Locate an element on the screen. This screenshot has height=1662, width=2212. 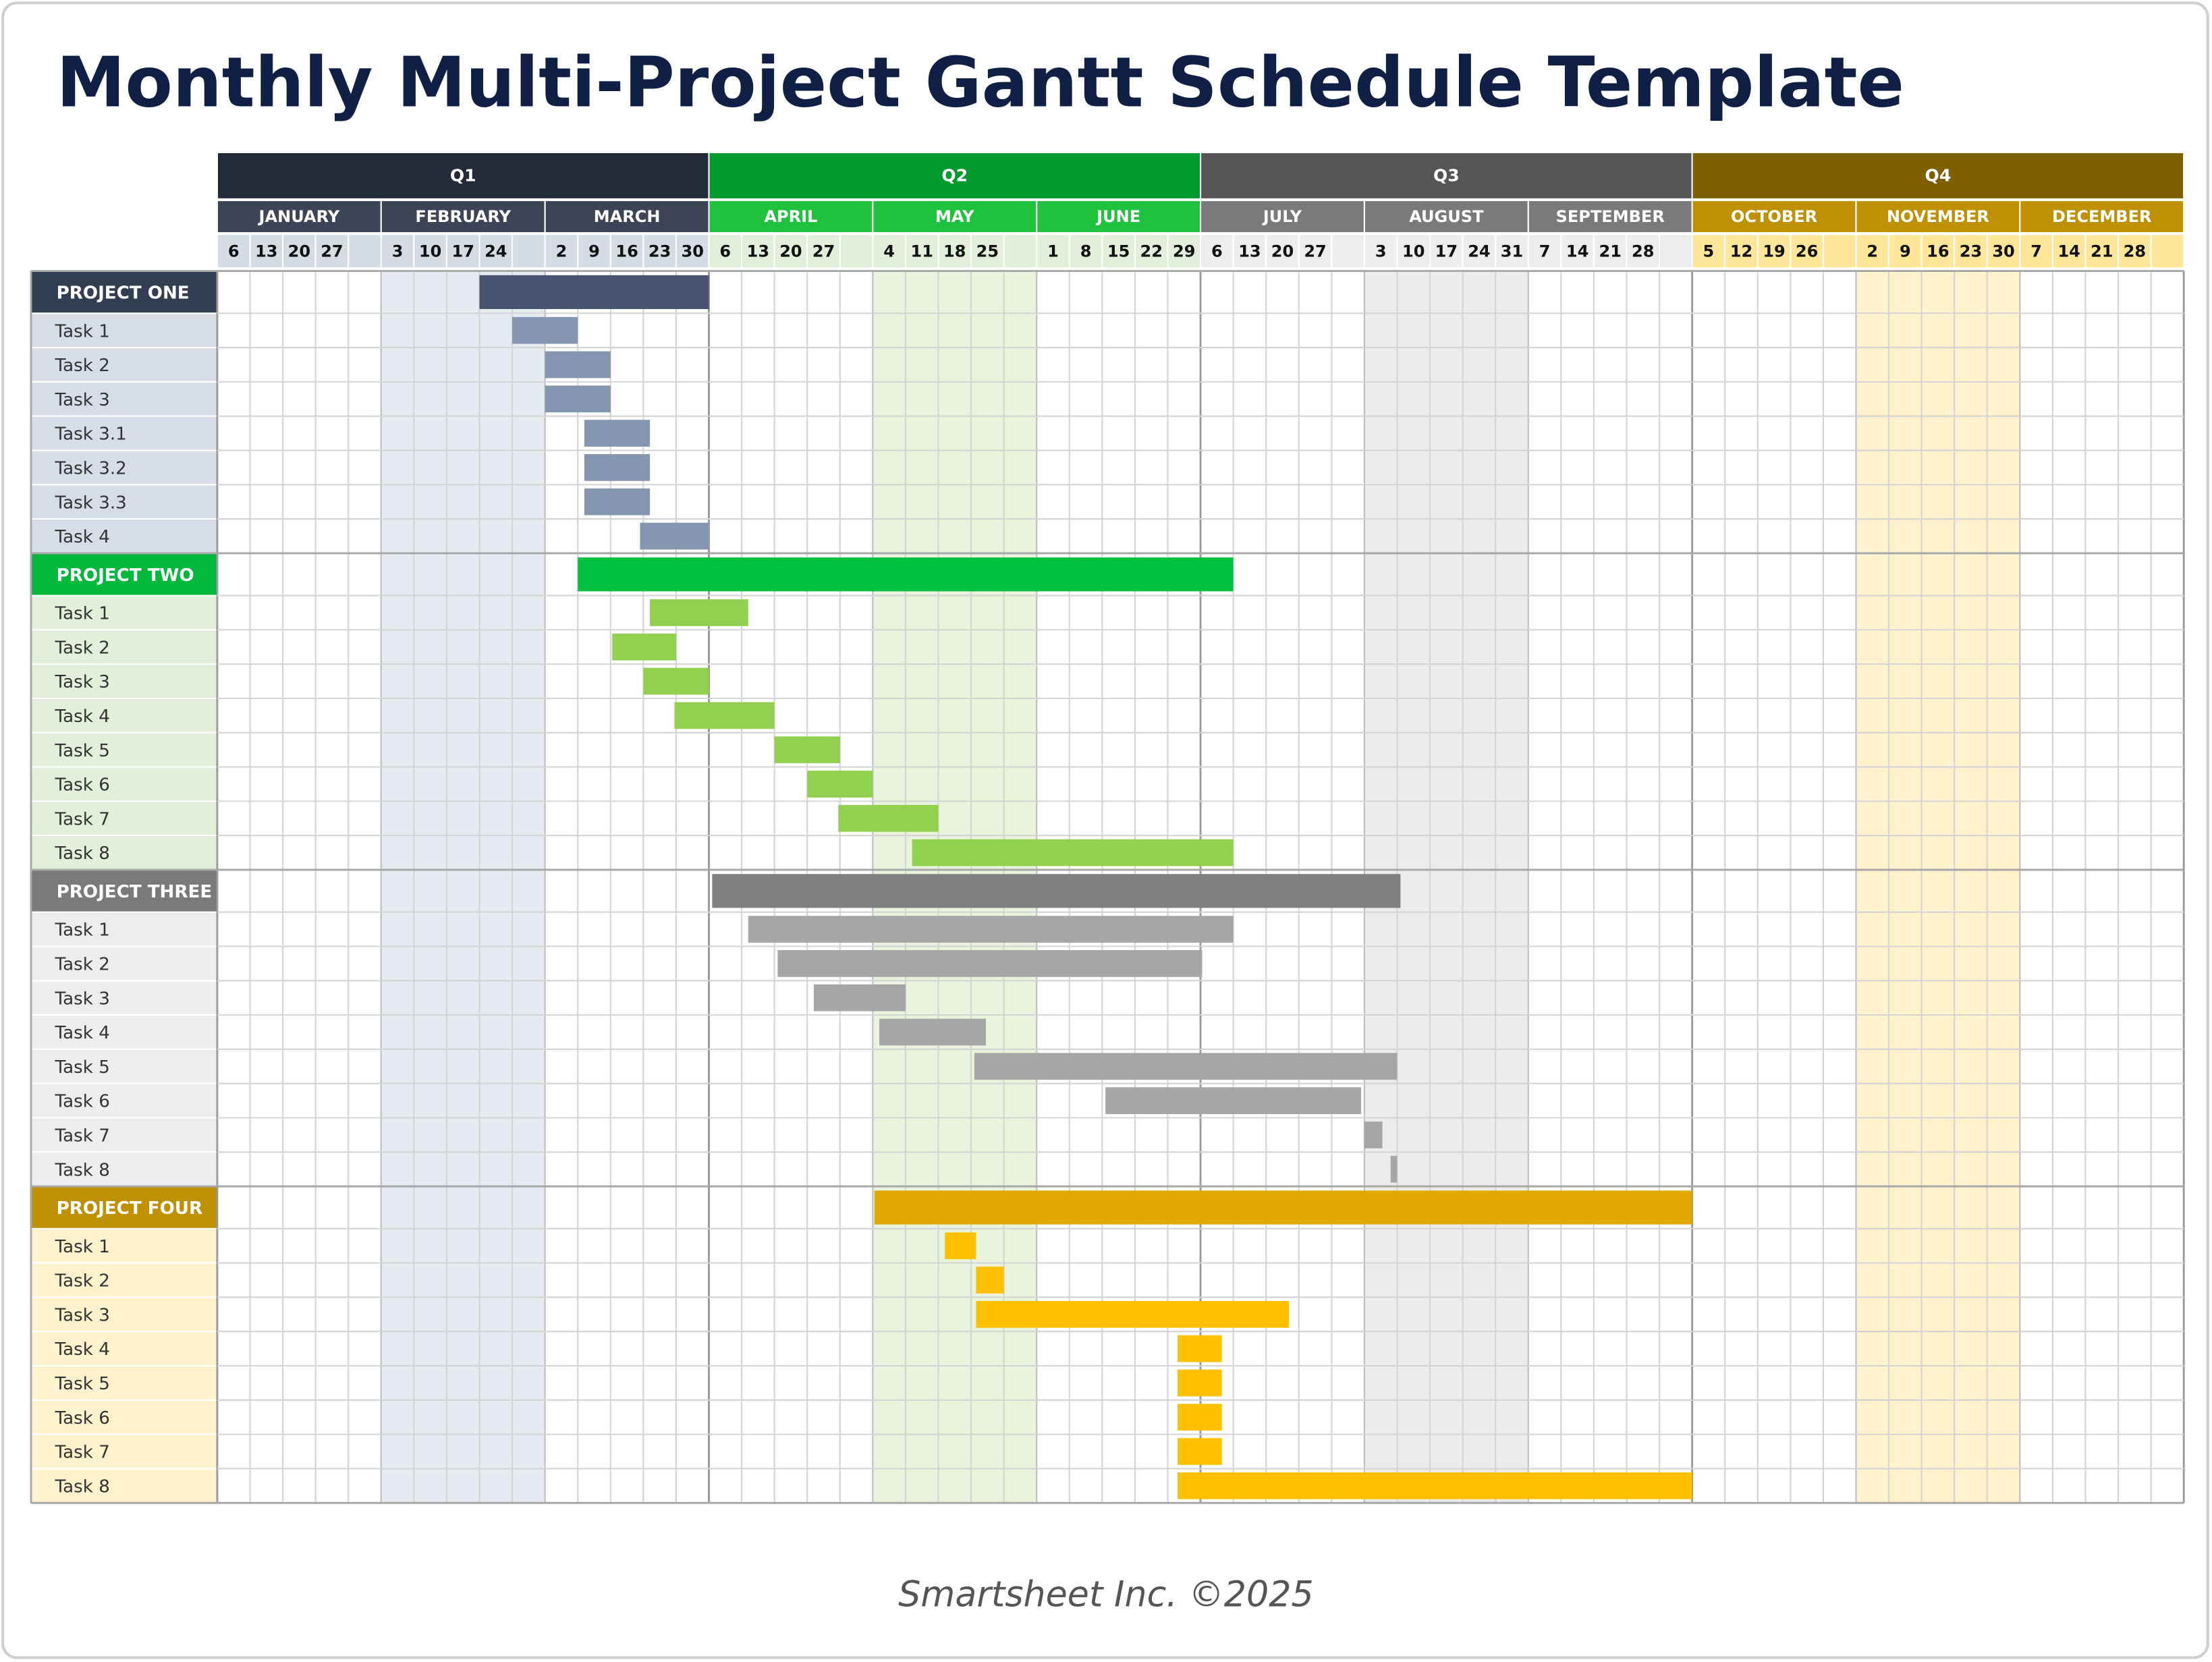
week-label: 12 is located at coordinates (1741, 251).